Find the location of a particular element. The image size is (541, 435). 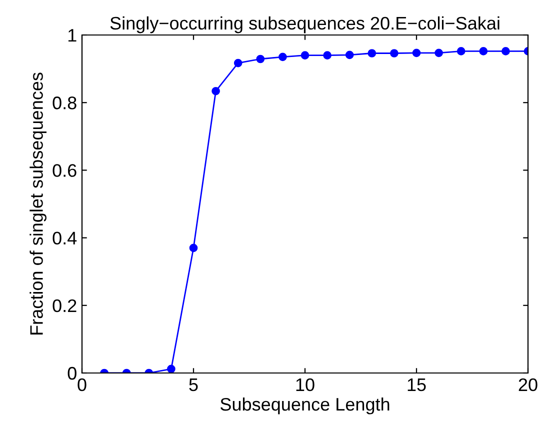

y-tick-label: 0.8 is located at coordinates (64, 103).